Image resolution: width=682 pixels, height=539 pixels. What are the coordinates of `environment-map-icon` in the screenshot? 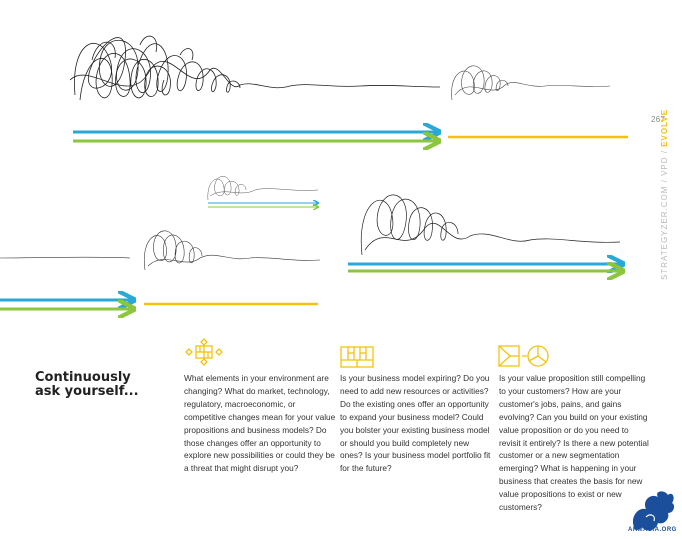 It's located at (204, 352).